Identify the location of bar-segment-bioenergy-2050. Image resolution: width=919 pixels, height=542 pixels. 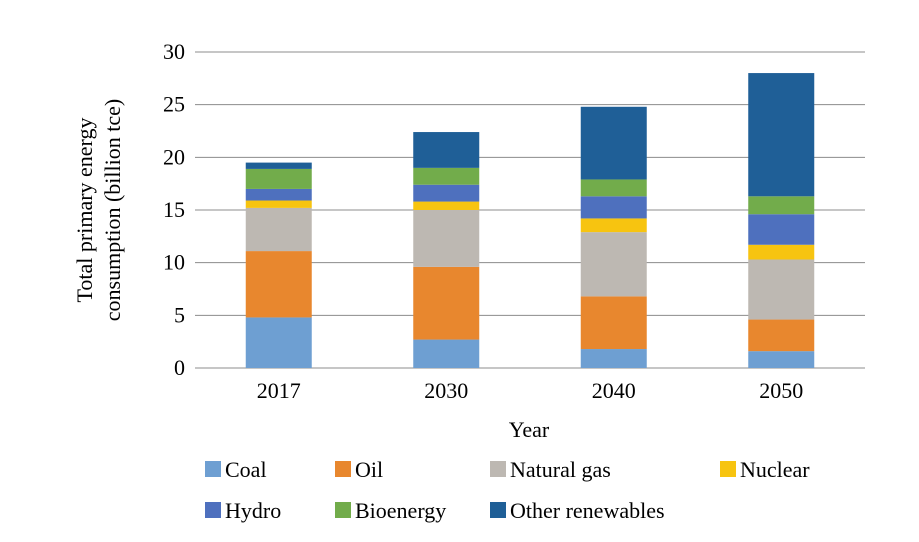
(781, 205).